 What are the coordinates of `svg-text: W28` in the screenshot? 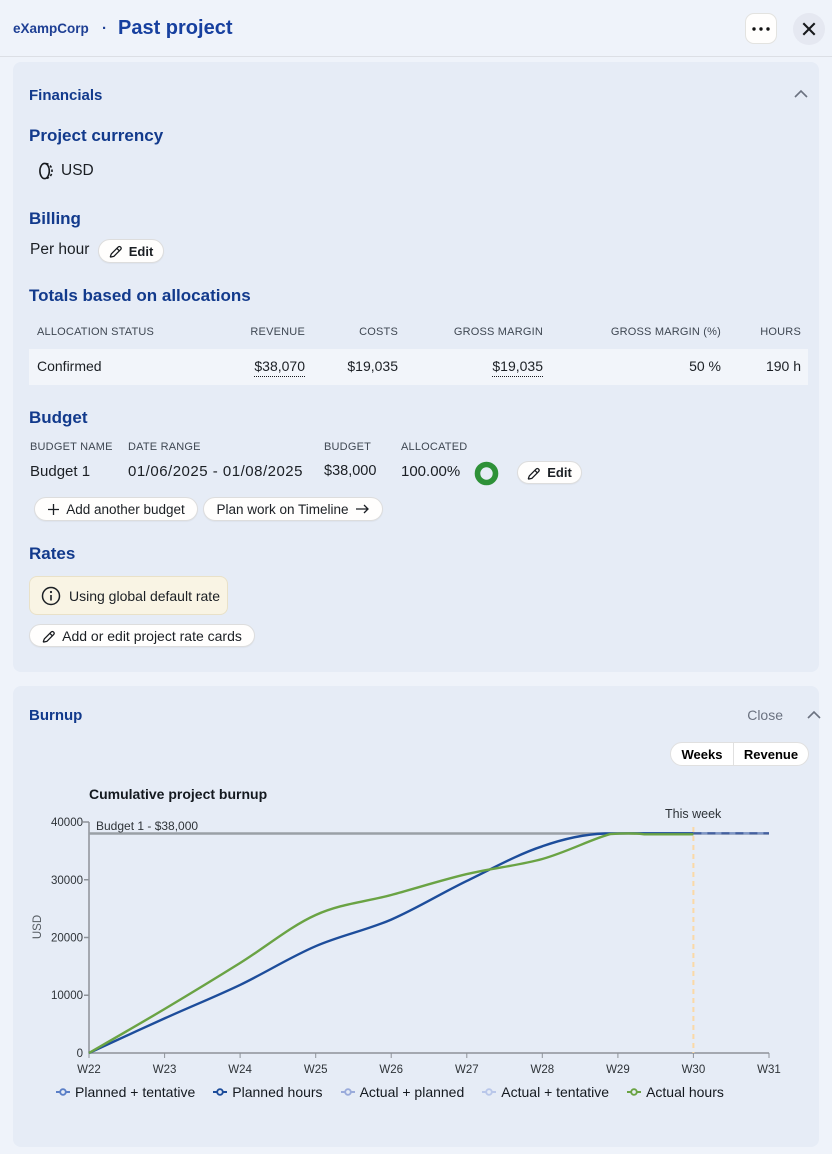 It's located at (542, 1070).